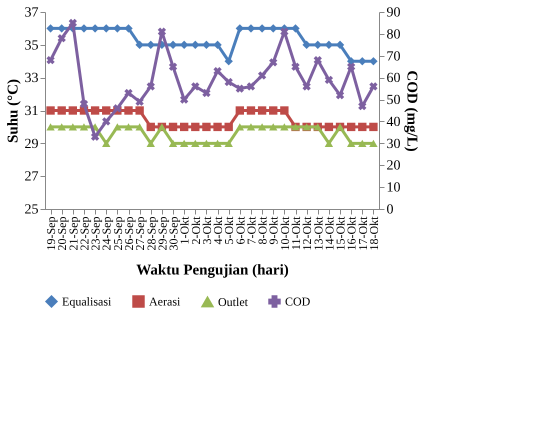 The width and height of the screenshot is (546, 423). What do you see at coordinates (393, 13) in the screenshot?
I see `y2-tick-label: 90` at bounding box center [393, 13].